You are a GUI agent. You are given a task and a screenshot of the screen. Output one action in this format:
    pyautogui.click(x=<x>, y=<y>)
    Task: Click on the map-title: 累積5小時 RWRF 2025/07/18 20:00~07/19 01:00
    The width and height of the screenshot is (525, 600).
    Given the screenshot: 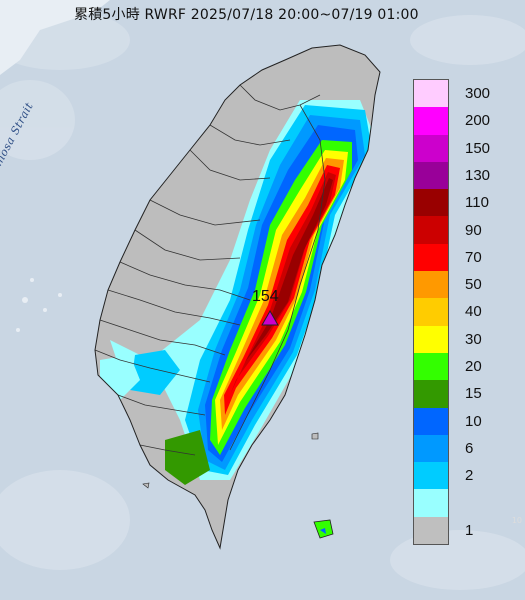 What is the action you would take?
    pyautogui.click(x=246, y=15)
    